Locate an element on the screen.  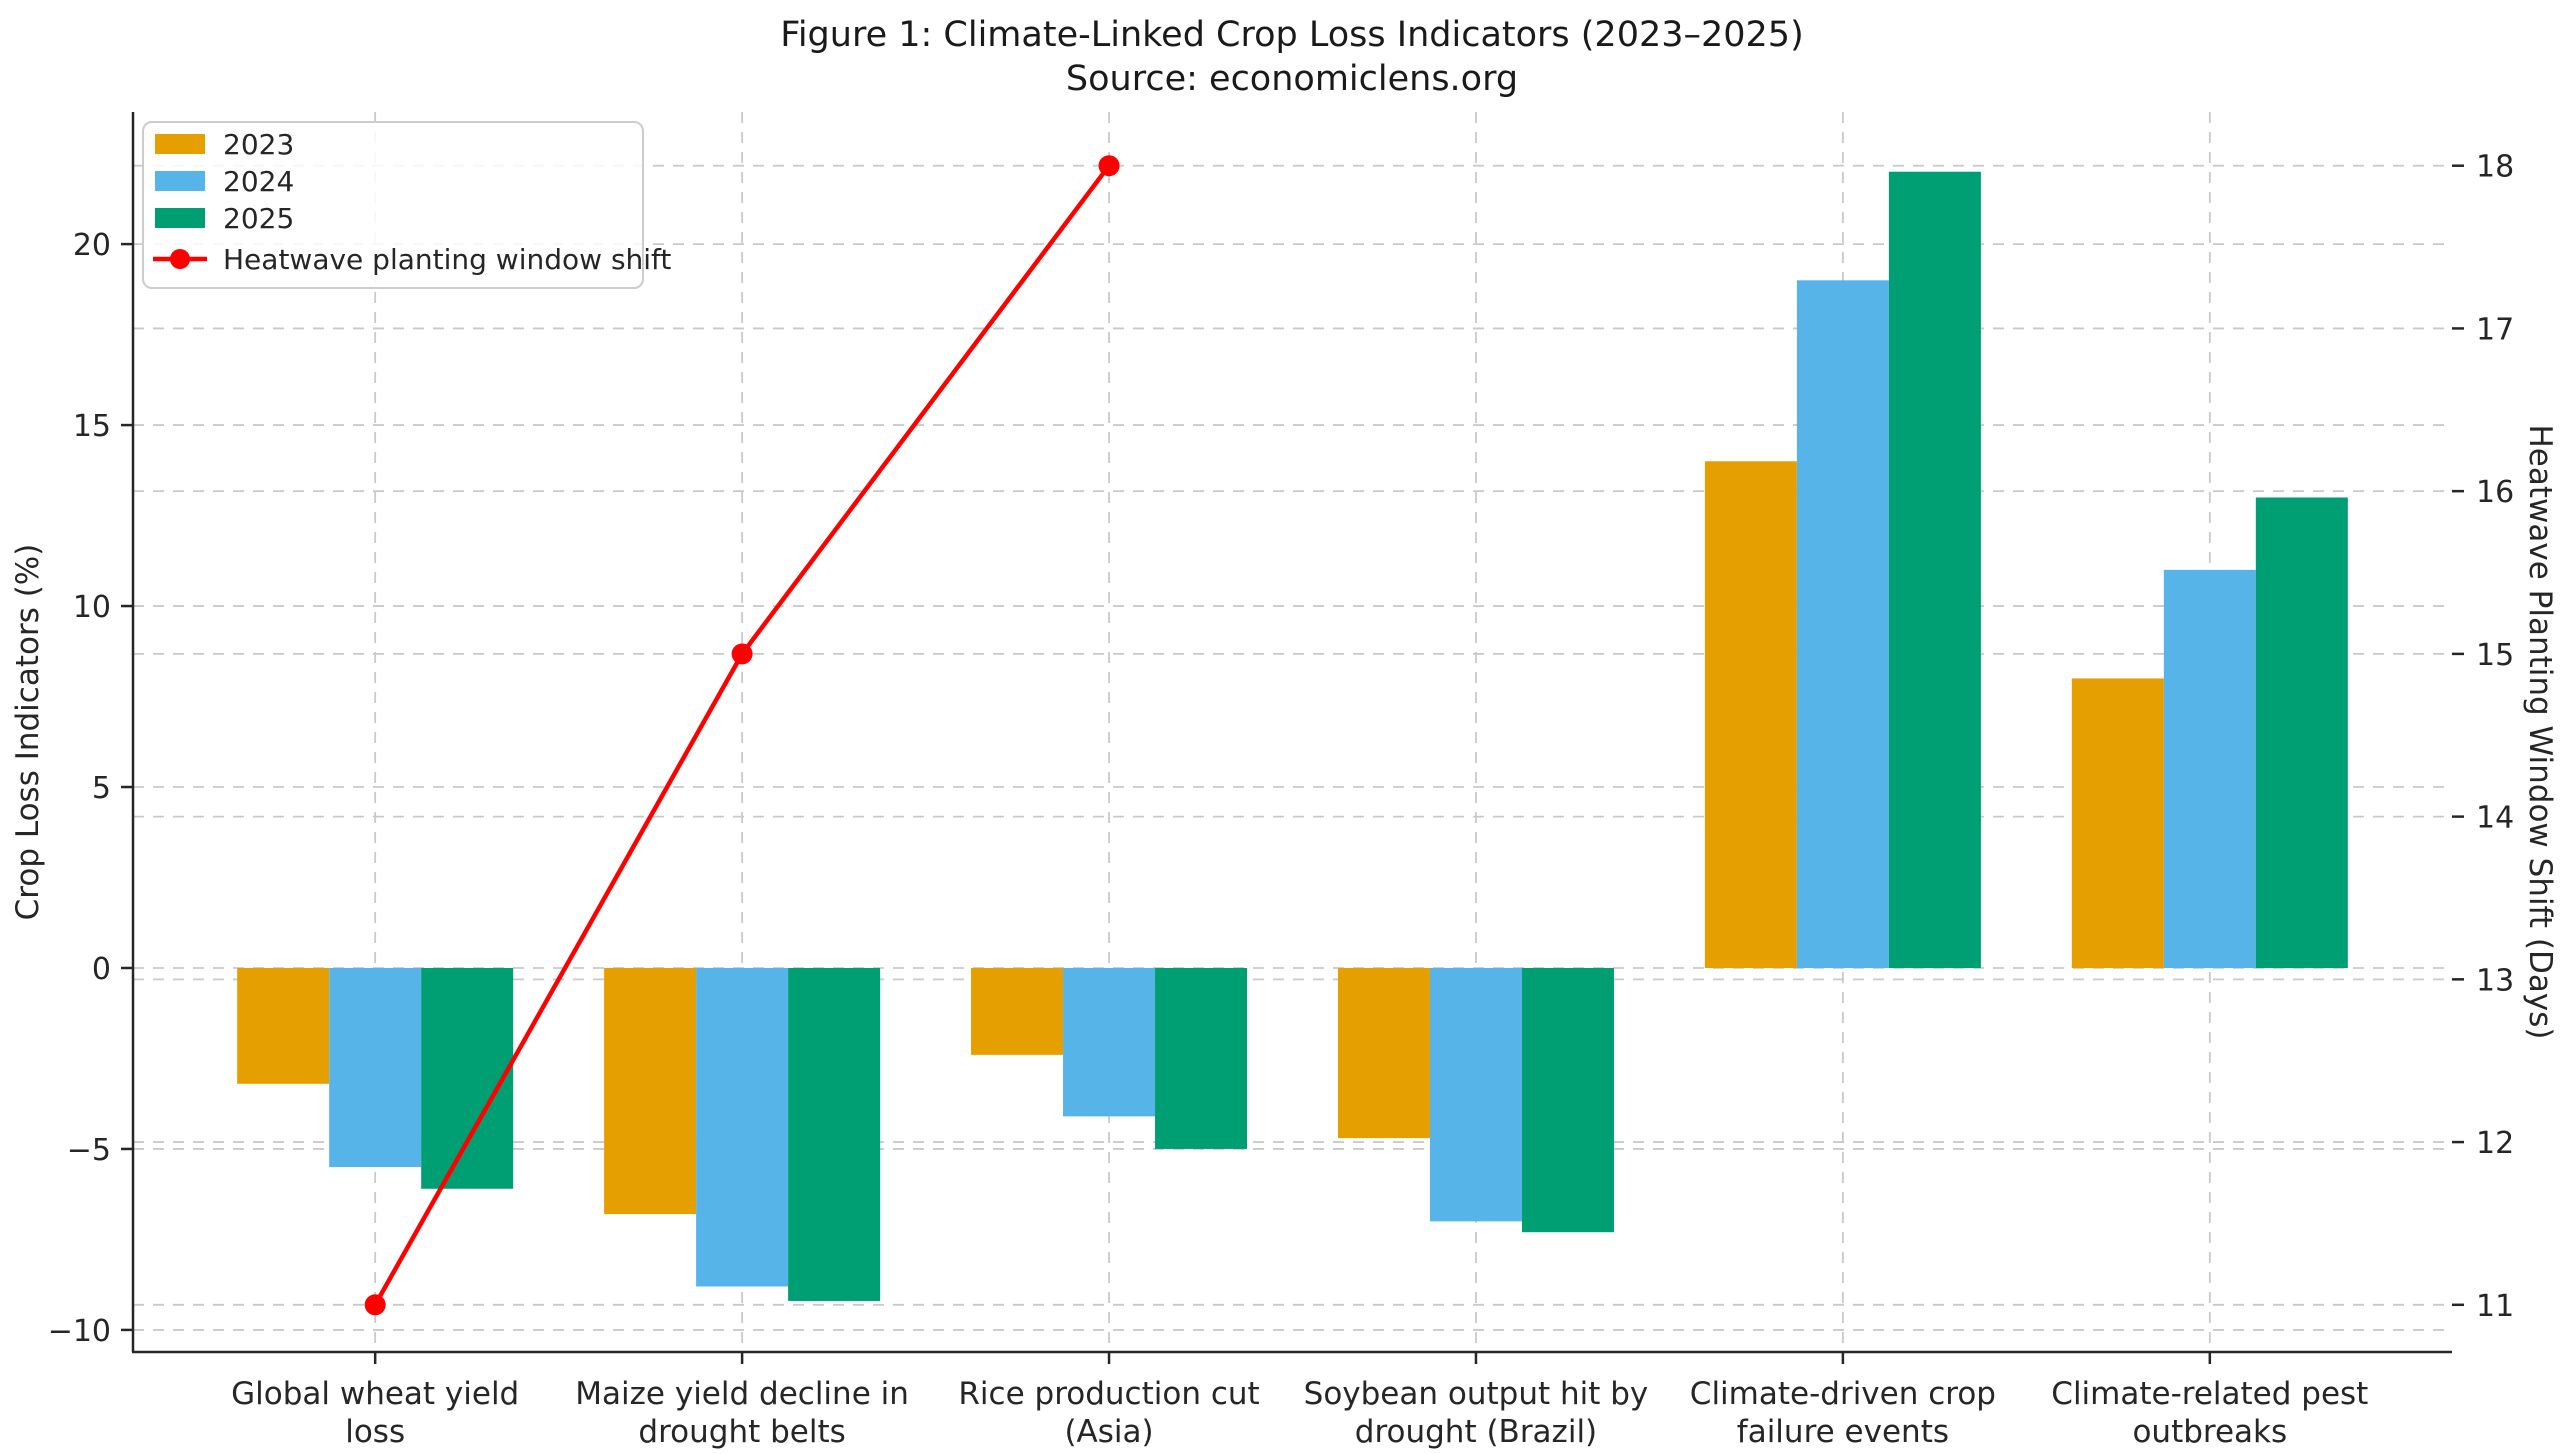
bar-2024-cat5 is located at coordinates (2209, 768).